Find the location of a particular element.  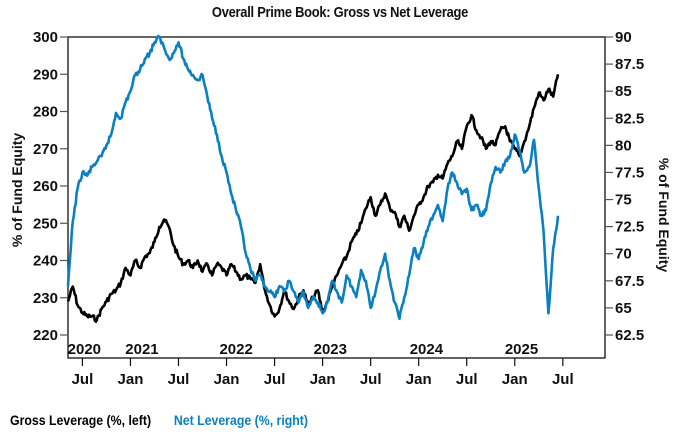

year-label: 2025 is located at coordinates (521, 349).